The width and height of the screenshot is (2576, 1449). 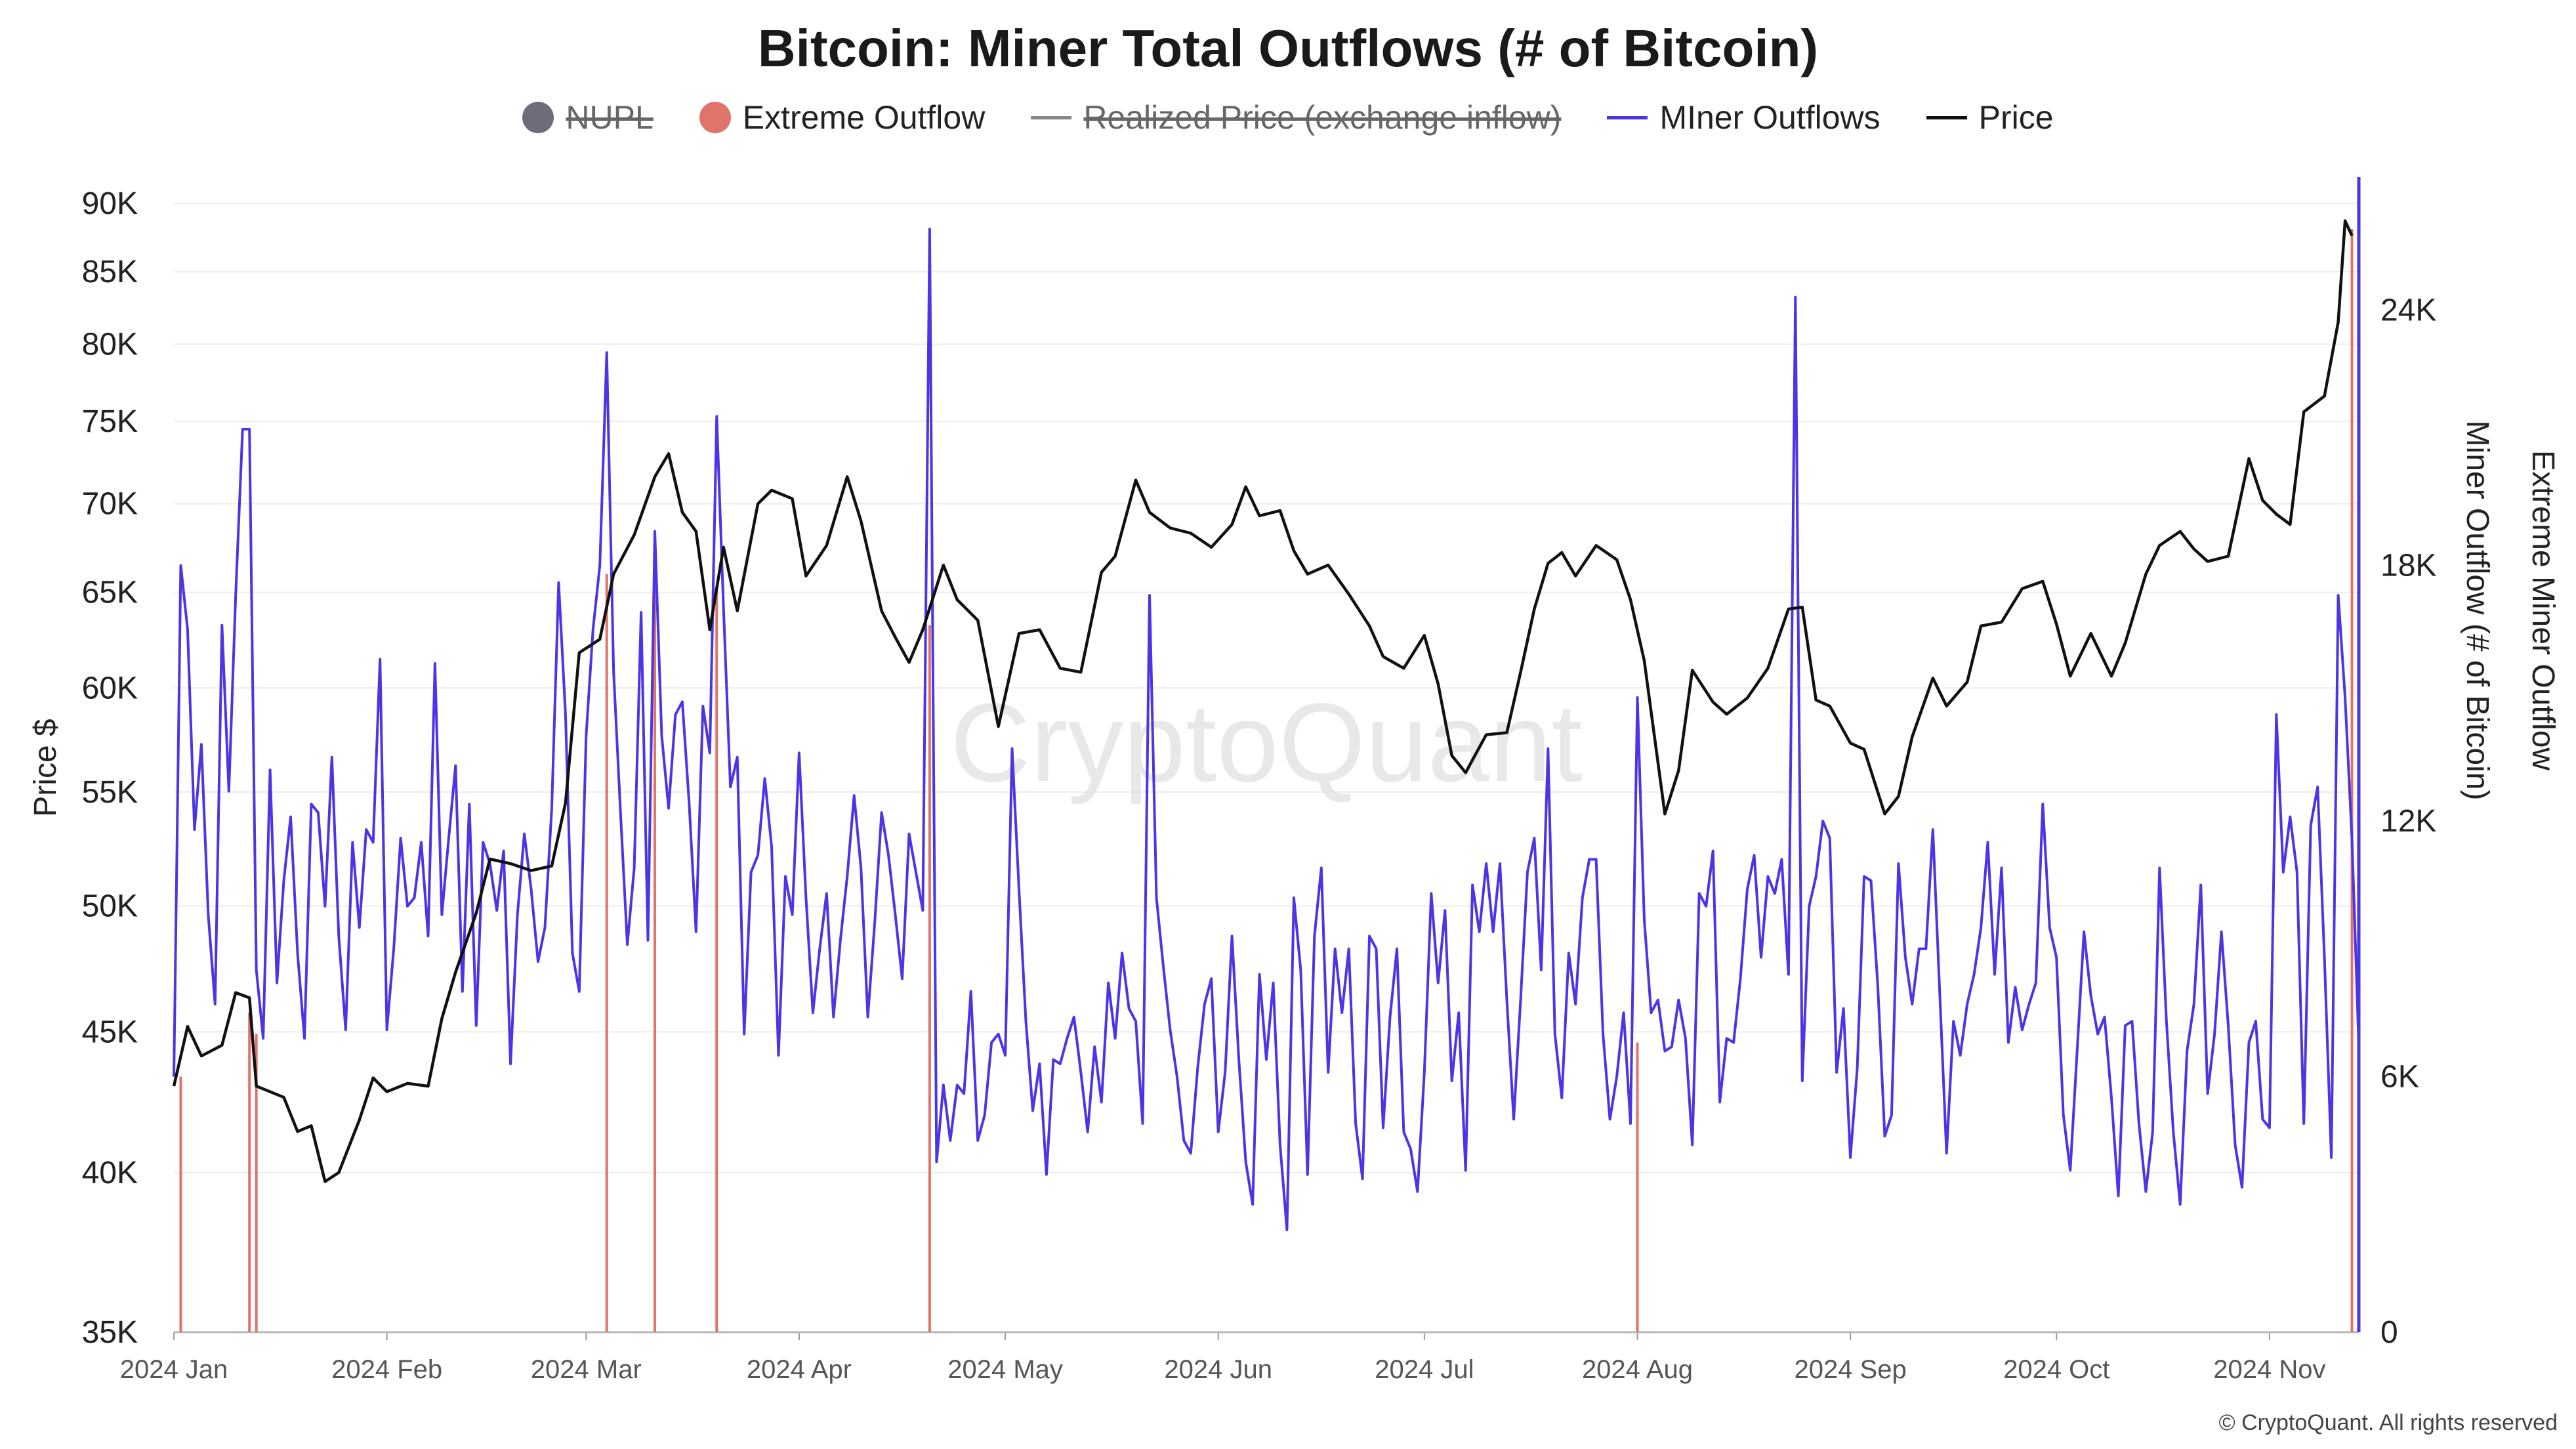 What do you see at coordinates (110, 1173) in the screenshot?
I see `y-left-tick-label: 40K` at bounding box center [110, 1173].